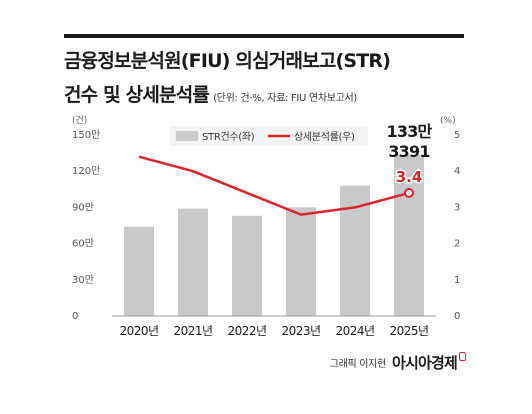 This screenshot has width=532, height=414. I want to click on last-point-value-label: 3.4, so click(409, 177).